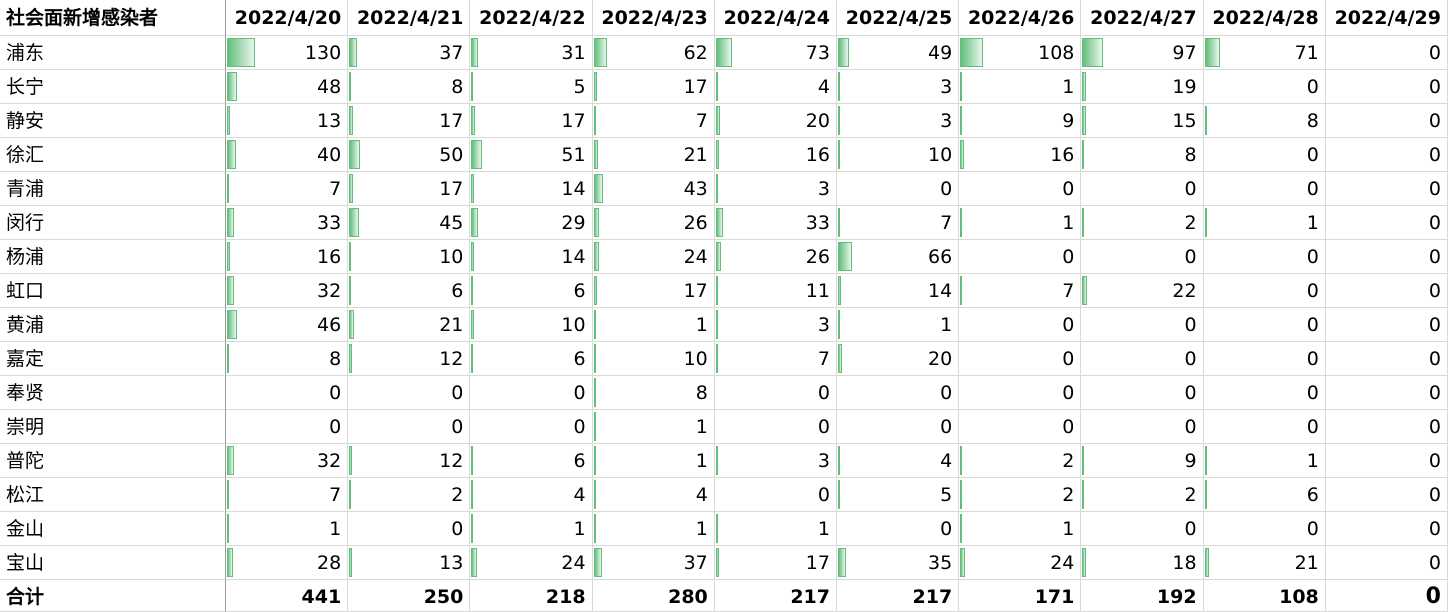 The width and height of the screenshot is (1448, 612). Describe the element at coordinates (288, 18) in the screenshot. I see `date-header: 2022/4/20` at that location.